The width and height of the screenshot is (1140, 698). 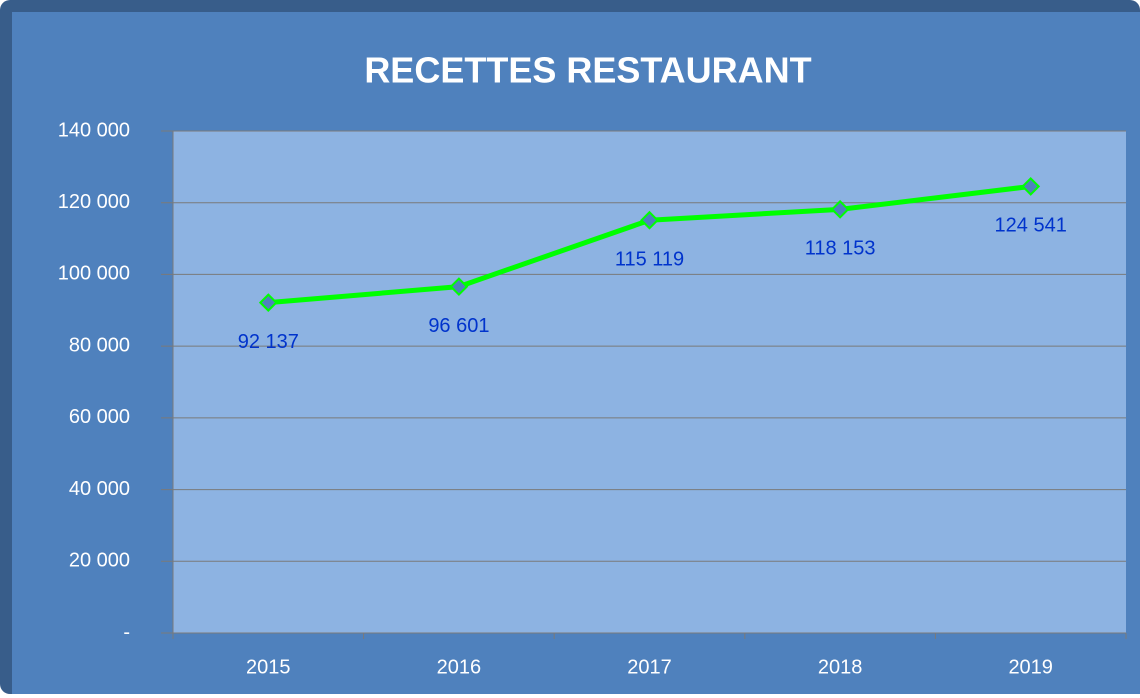 I want to click on data-label: 96 601, so click(x=458, y=326).